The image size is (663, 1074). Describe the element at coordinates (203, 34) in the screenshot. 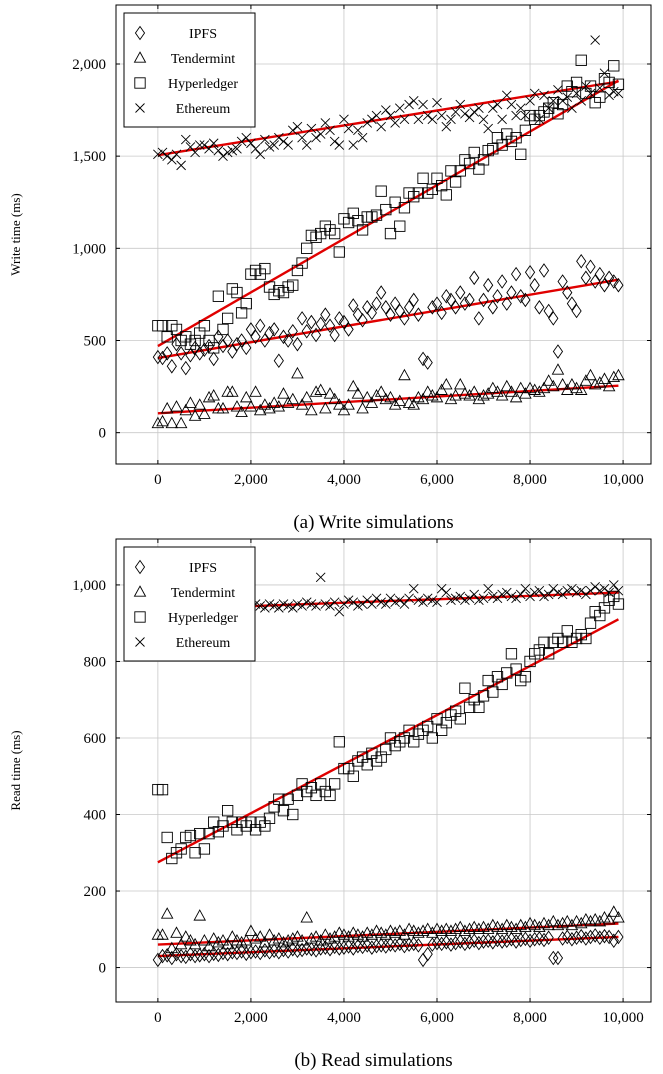

I see `write-legend-ipfs-label: IPFS` at that location.